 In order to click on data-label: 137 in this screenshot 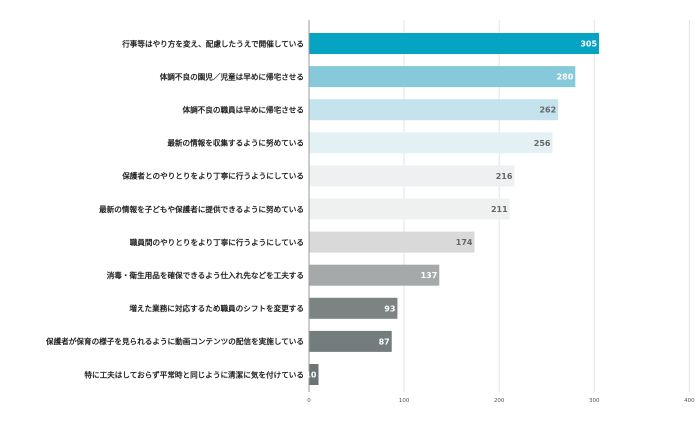, I will do `click(429, 275)`.